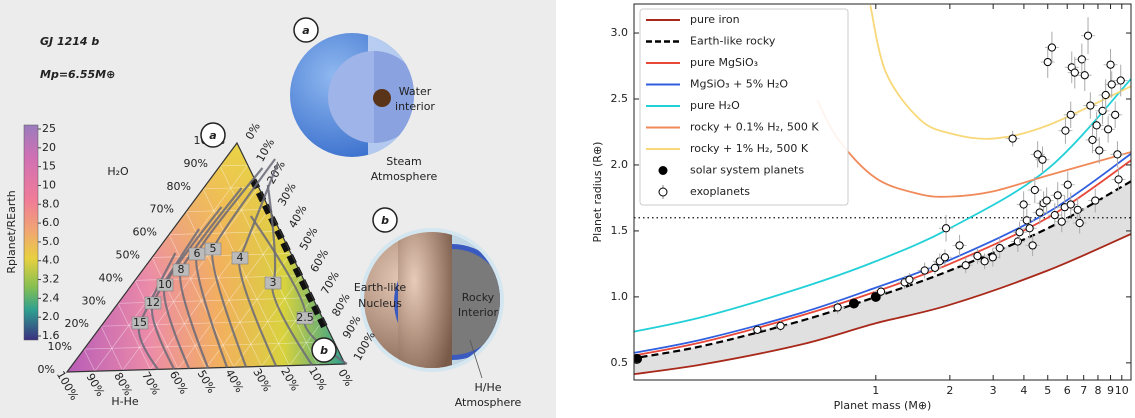 This screenshot has width=1135, height=418. I want to click on inset-text-line: Interior, so click(478, 312).